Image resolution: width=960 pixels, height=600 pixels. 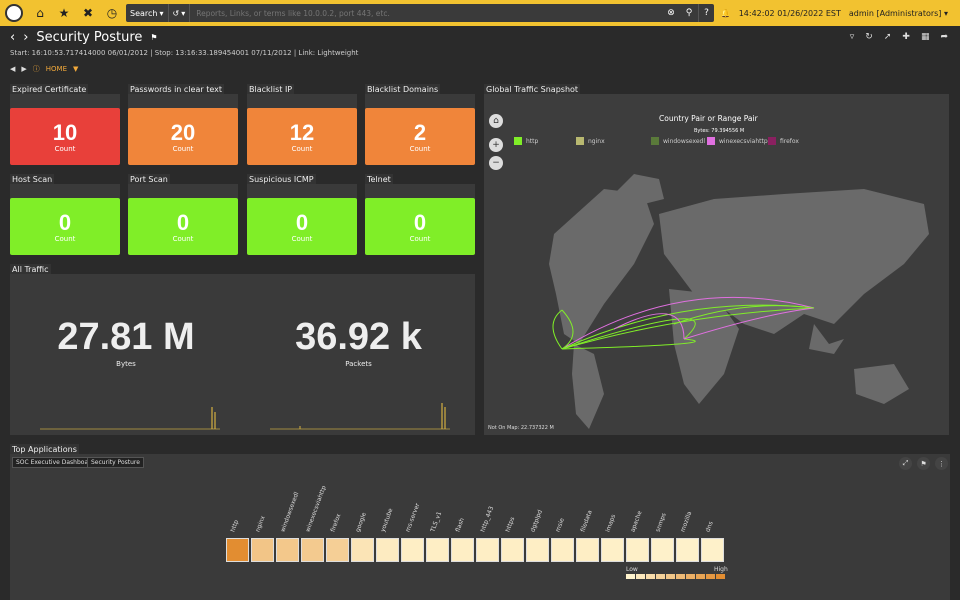 I want to click on stat-unit: Count, so click(x=420, y=238).